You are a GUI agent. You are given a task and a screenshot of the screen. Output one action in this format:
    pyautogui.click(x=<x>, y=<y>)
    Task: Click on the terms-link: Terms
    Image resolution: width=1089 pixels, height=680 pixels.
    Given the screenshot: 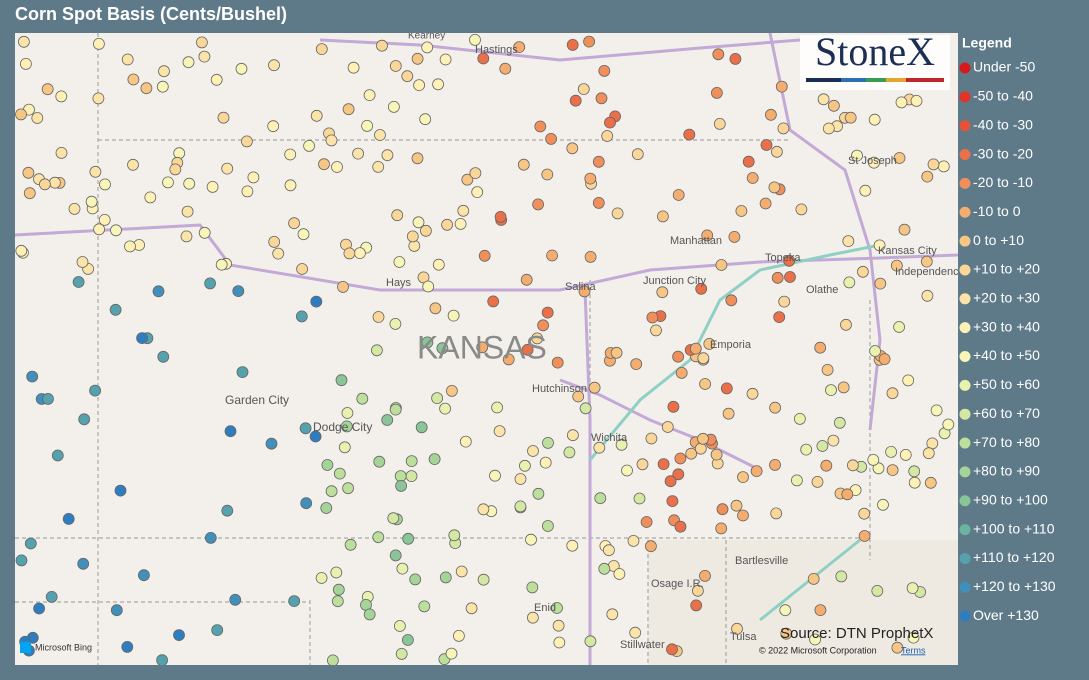 What is the action you would take?
    pyautogui.click(x=913, y=650)
    